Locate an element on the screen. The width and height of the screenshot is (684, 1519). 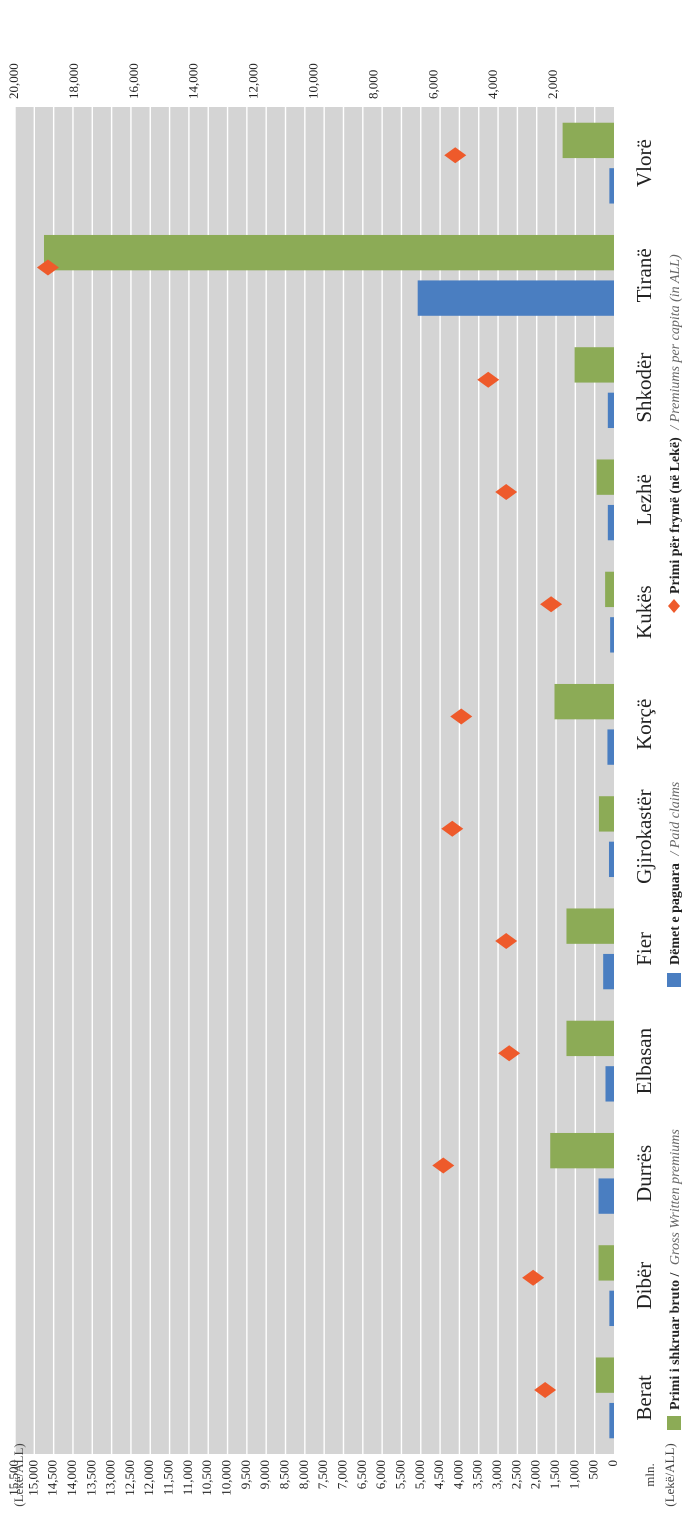
legend-marker-premiums-per-capita is located at coordinates (674, 606).